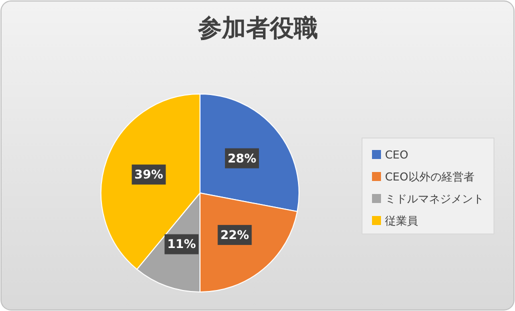 The width and height of the screenshot is (515, 311). I want to click on legend-label: CEO以外の経営者, so click(429, 177).